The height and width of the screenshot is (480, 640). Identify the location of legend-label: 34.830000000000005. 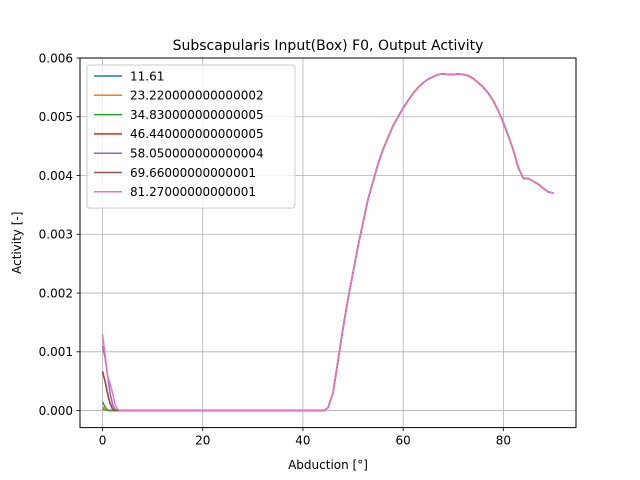
(197, 115).